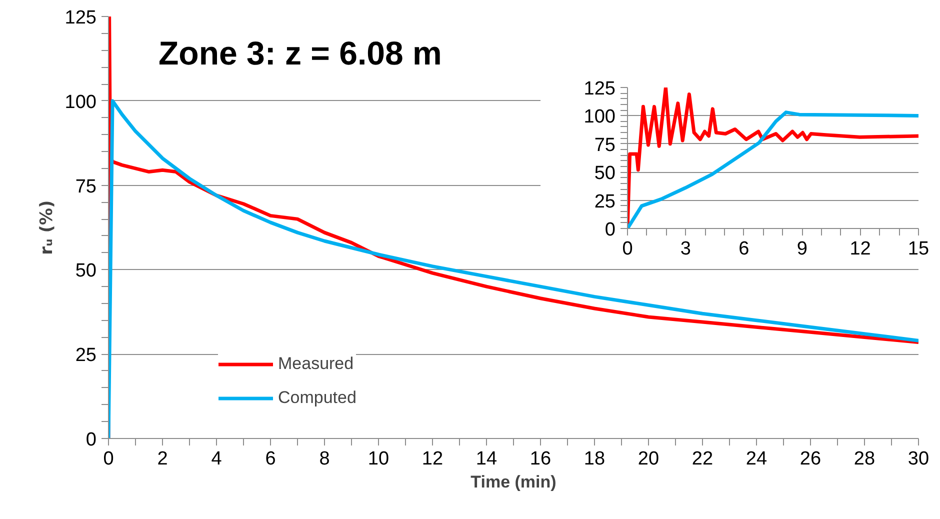  What do you see at coordinates (317, 398) in the screenshot?
I see `legend-label: Computed` at bounding box center [317, 398].